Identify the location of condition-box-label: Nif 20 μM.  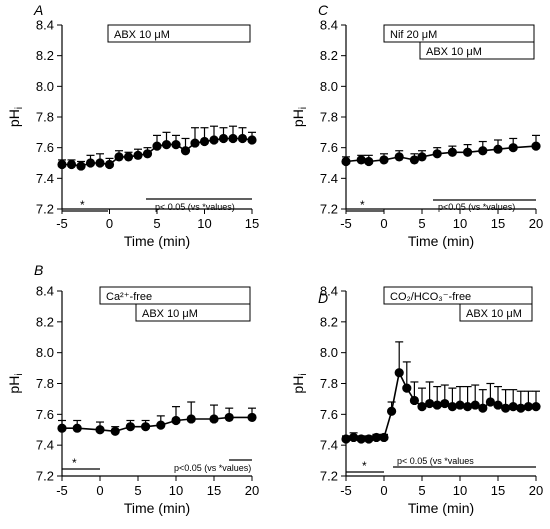
(413, 35).